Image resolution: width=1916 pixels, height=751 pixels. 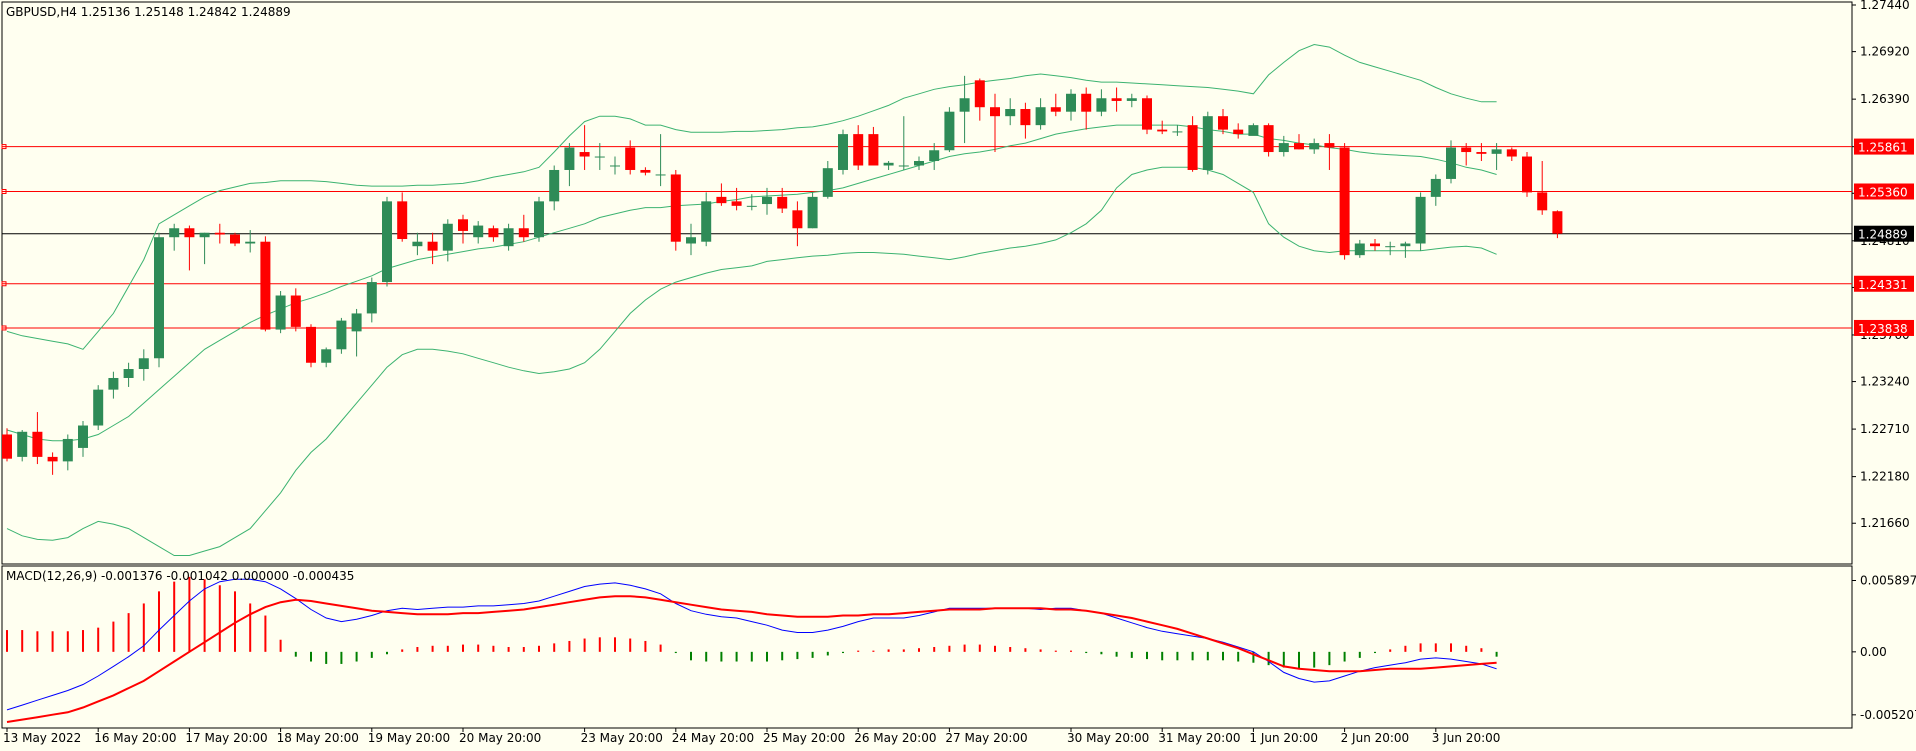 I want to click on time-tick-label: 2 Jun 20:00, so click(x=1375, y=738).